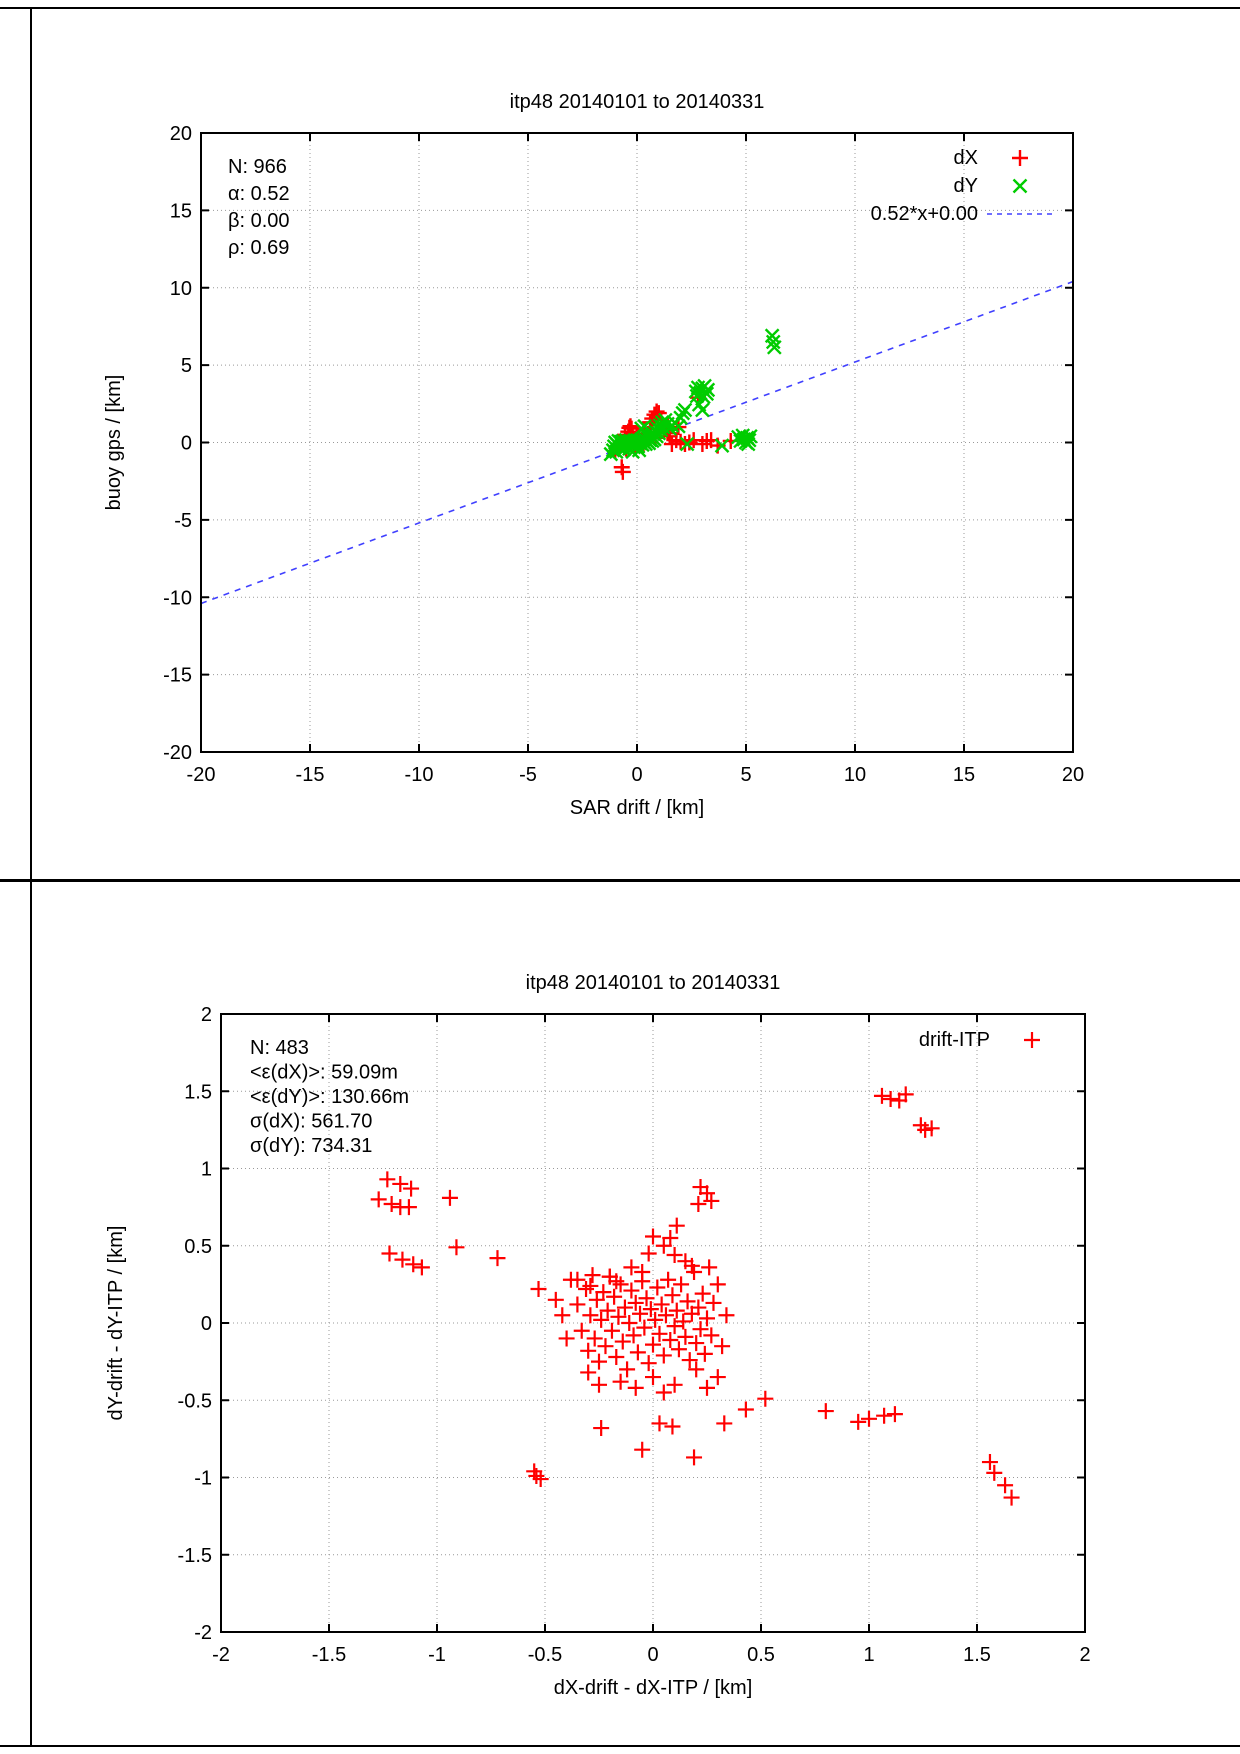  I want to click on x-tick-label: 10, so click(855, 775).